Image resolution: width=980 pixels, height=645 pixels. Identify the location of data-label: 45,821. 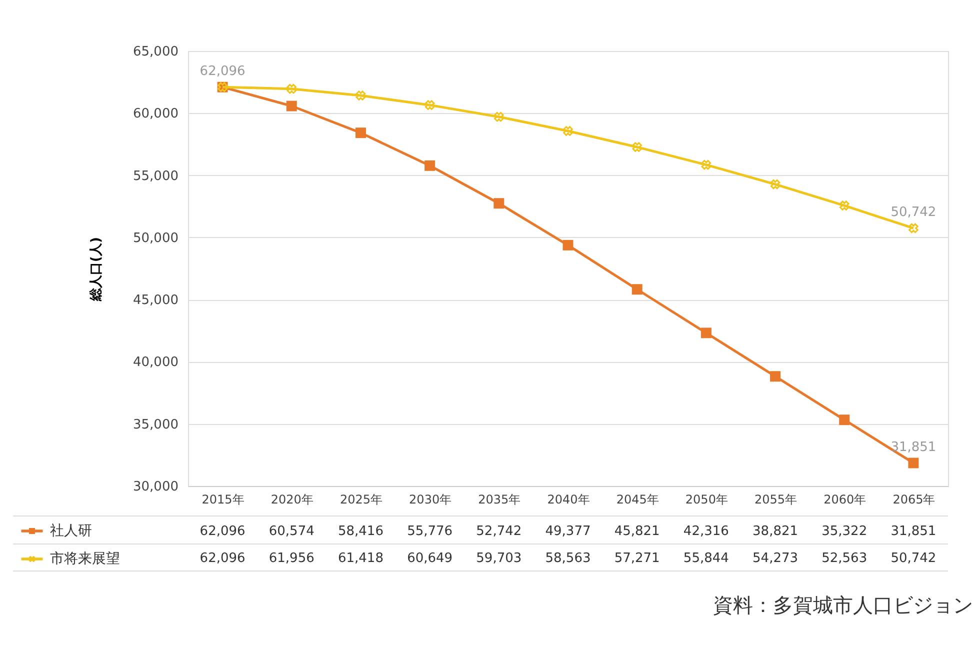
(637, 531).